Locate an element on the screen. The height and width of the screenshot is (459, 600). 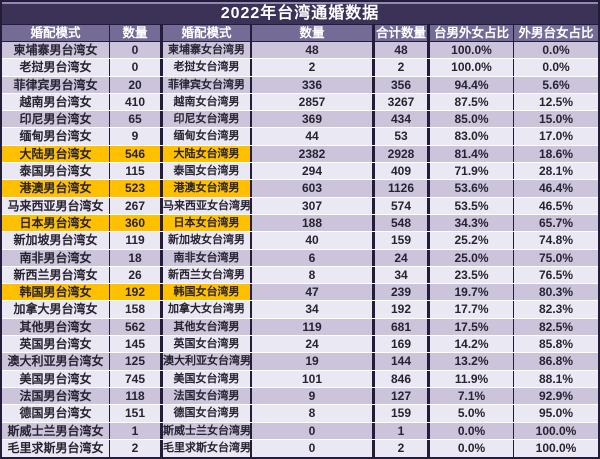
cell-marriage-mode-right: 南非女台湾男 is located at coordinates (207, 257).